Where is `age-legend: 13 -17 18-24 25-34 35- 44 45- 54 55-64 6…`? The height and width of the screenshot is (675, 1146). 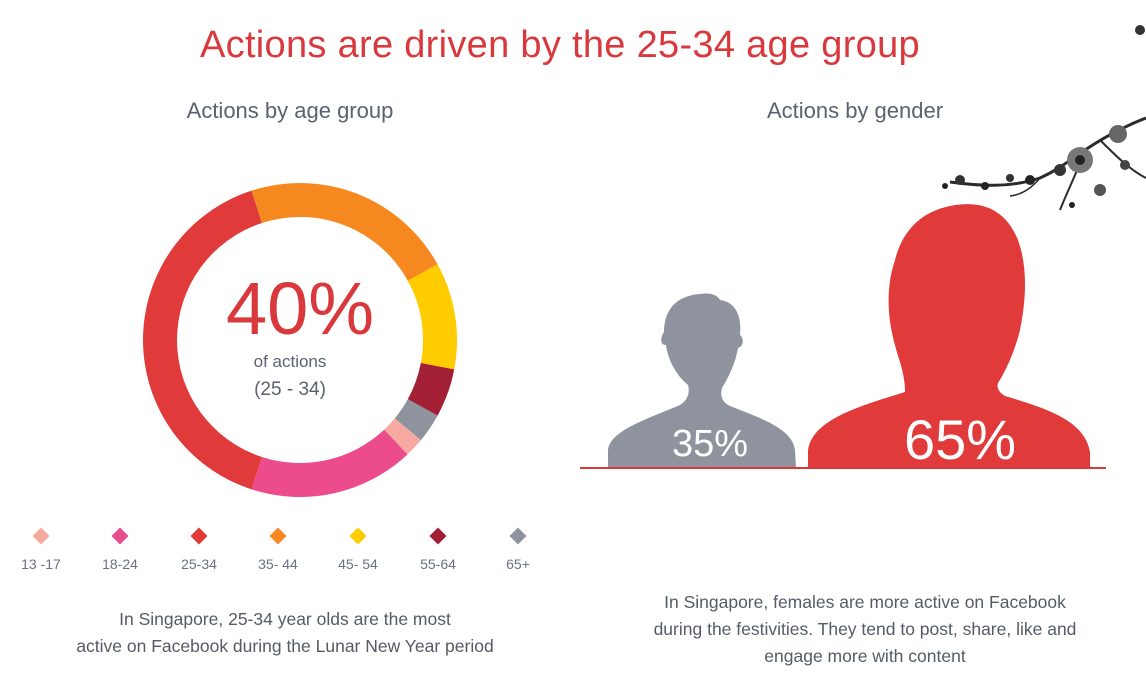 age-legend: 13 -17 18-24 25-34 35- 44 45- 54 55-64 6… is located at coordinates (280, 556).